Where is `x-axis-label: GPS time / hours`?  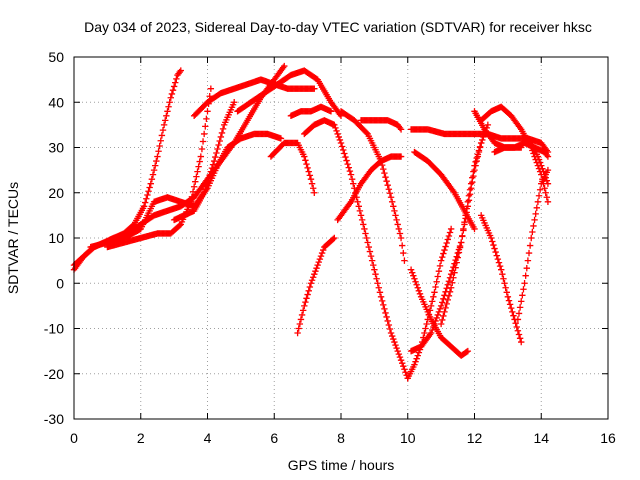 x-axis-label: GPS time / hours is located at coordinates (341, 465).